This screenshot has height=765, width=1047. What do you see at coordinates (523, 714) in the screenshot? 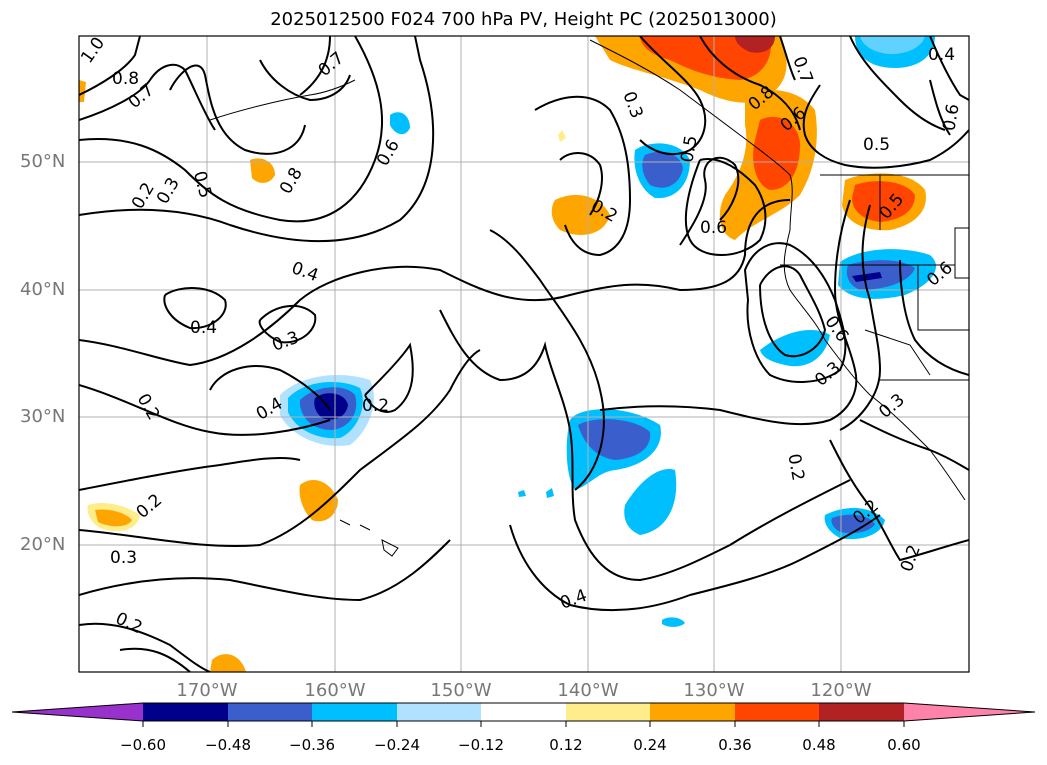
I see `colorbar` at bounding box center [523, 714].